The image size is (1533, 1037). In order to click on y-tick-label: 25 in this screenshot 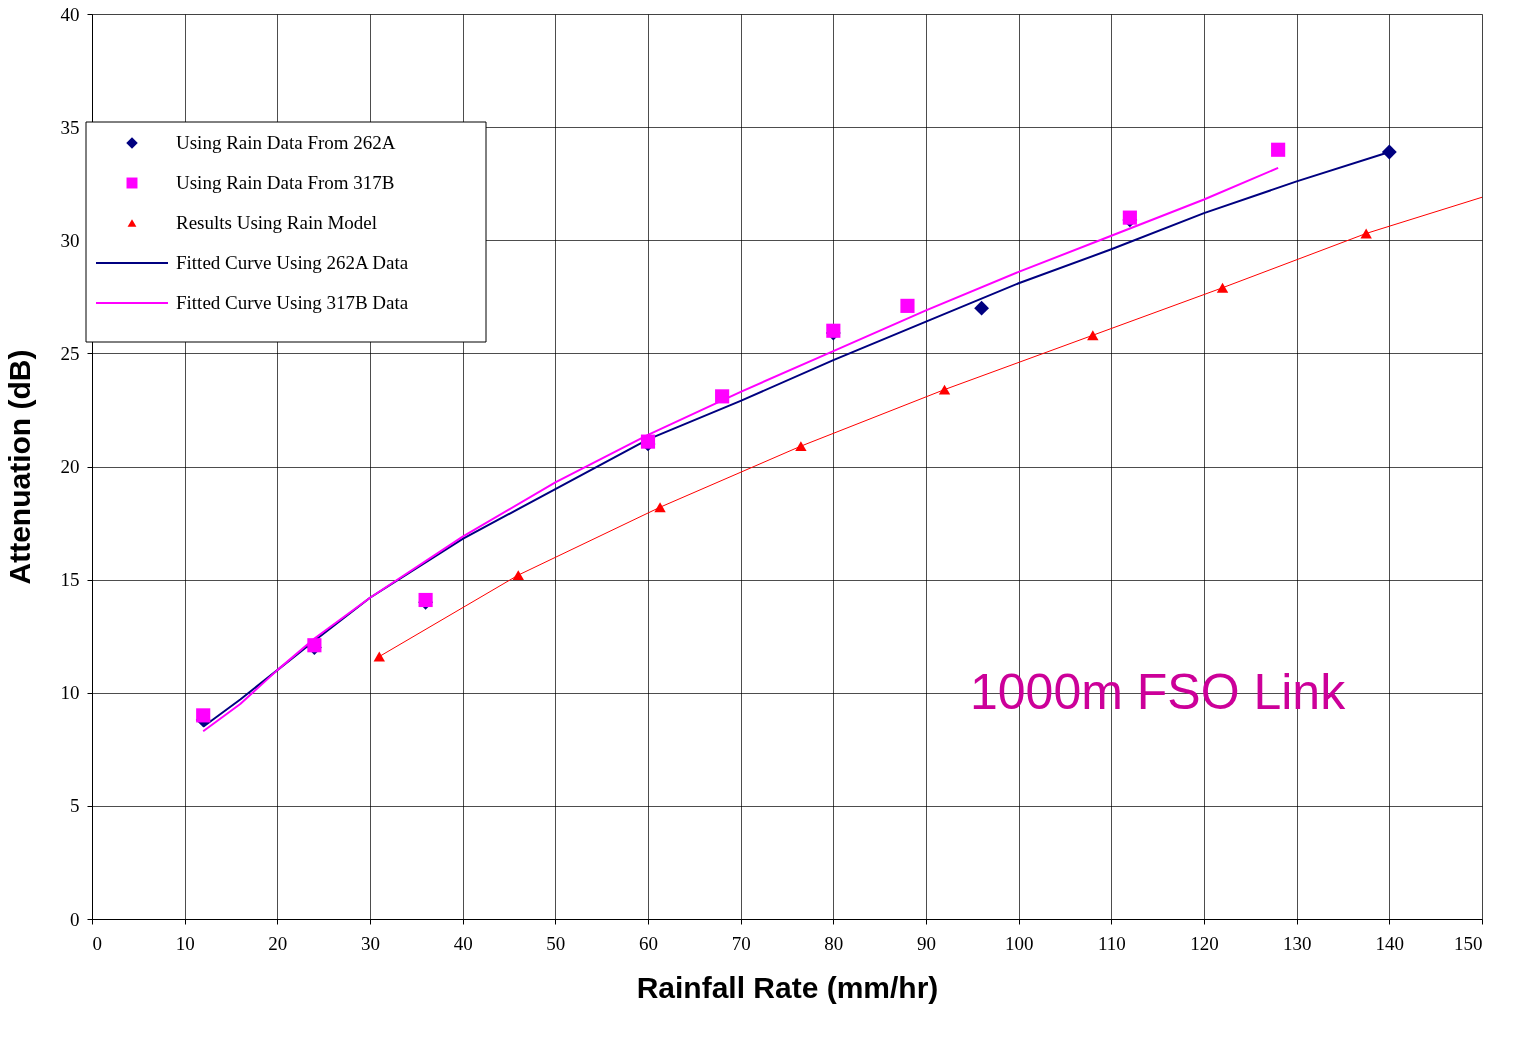, I will do `click(70, 353)`.